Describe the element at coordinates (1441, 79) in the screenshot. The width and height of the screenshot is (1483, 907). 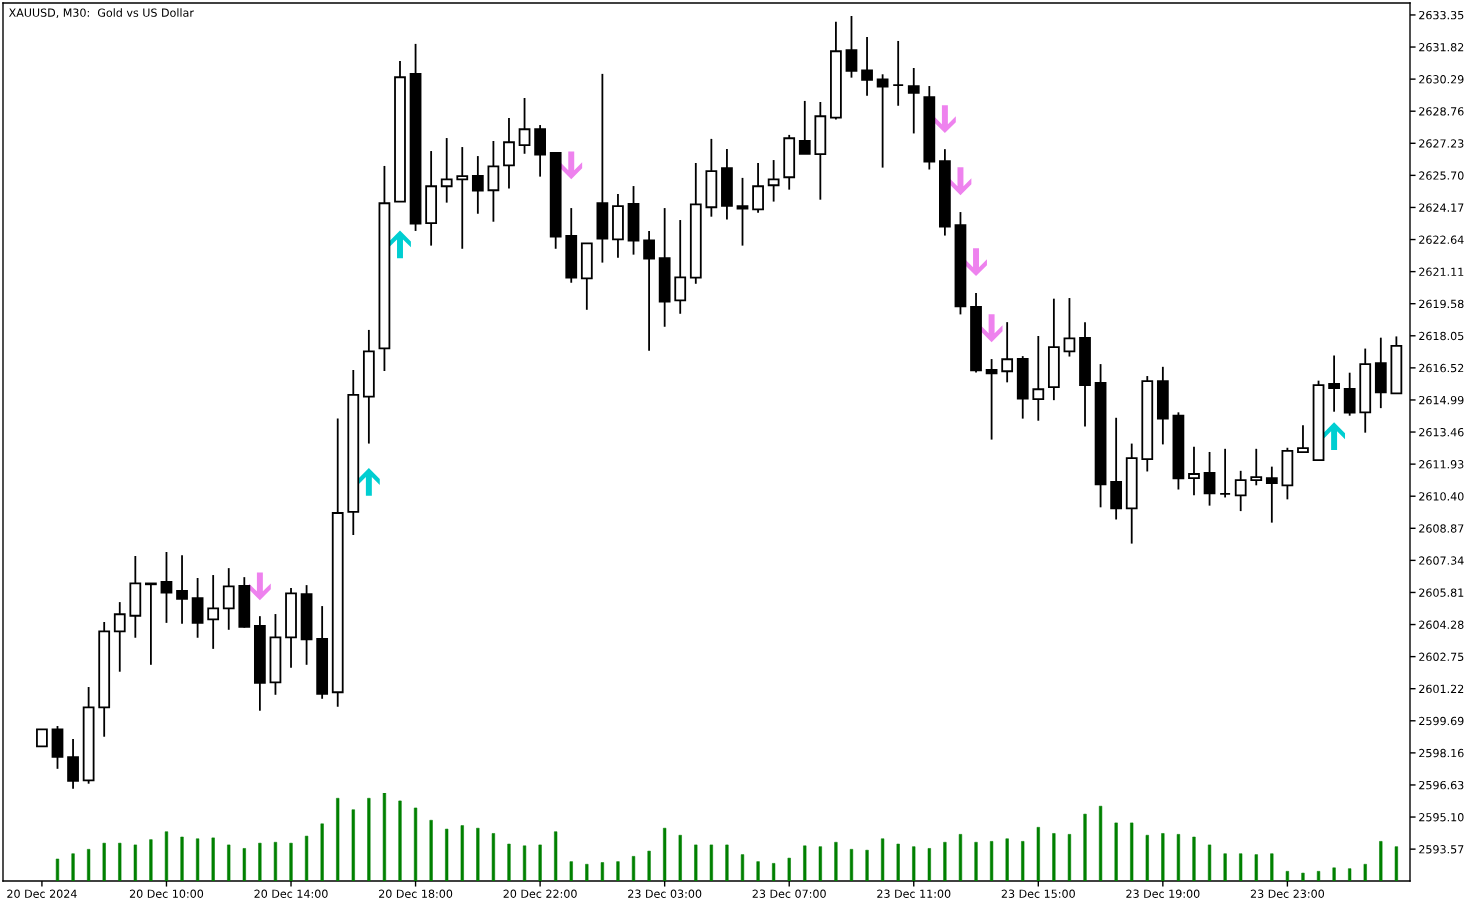
I see `y-tick-label: 2630.29` at that location.